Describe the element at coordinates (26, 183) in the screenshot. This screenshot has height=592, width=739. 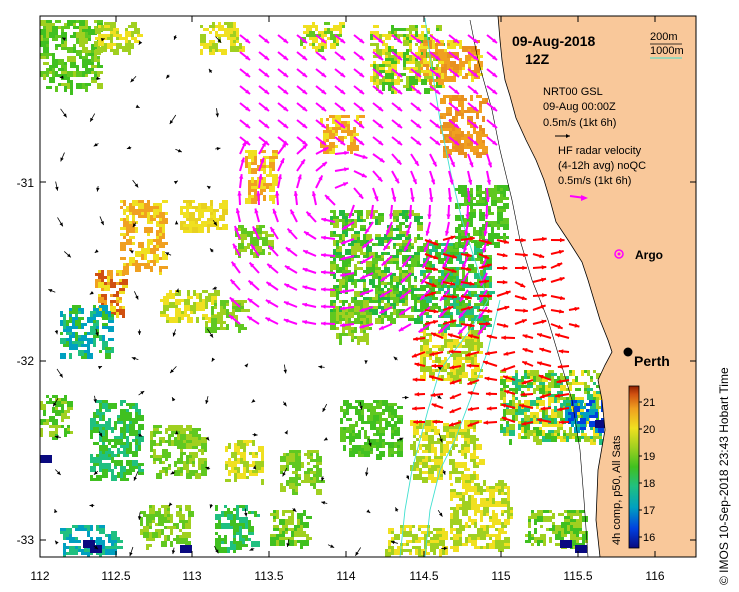
I see `y-tick-minus-31: -31` at that location.